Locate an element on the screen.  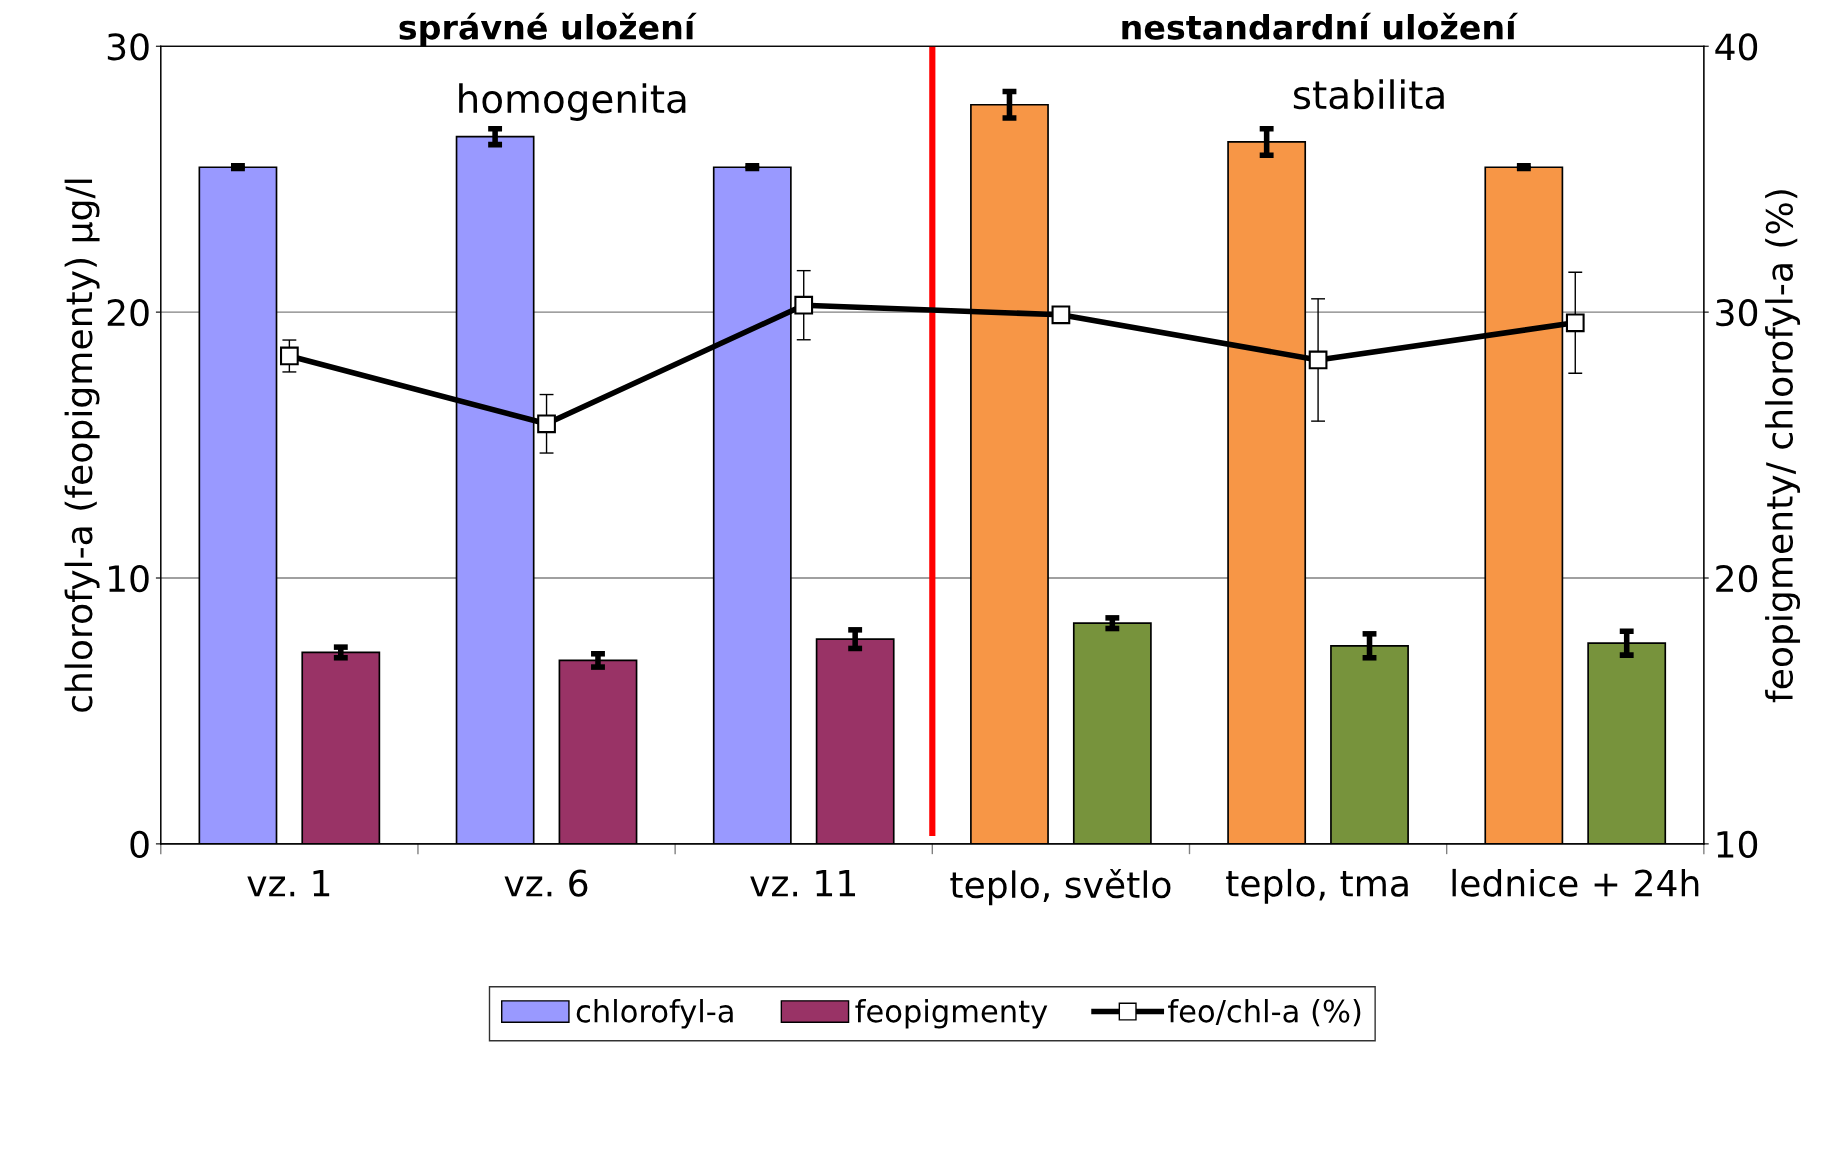
x-tick-label: vz. 1 is located at coordinates (288, 883).